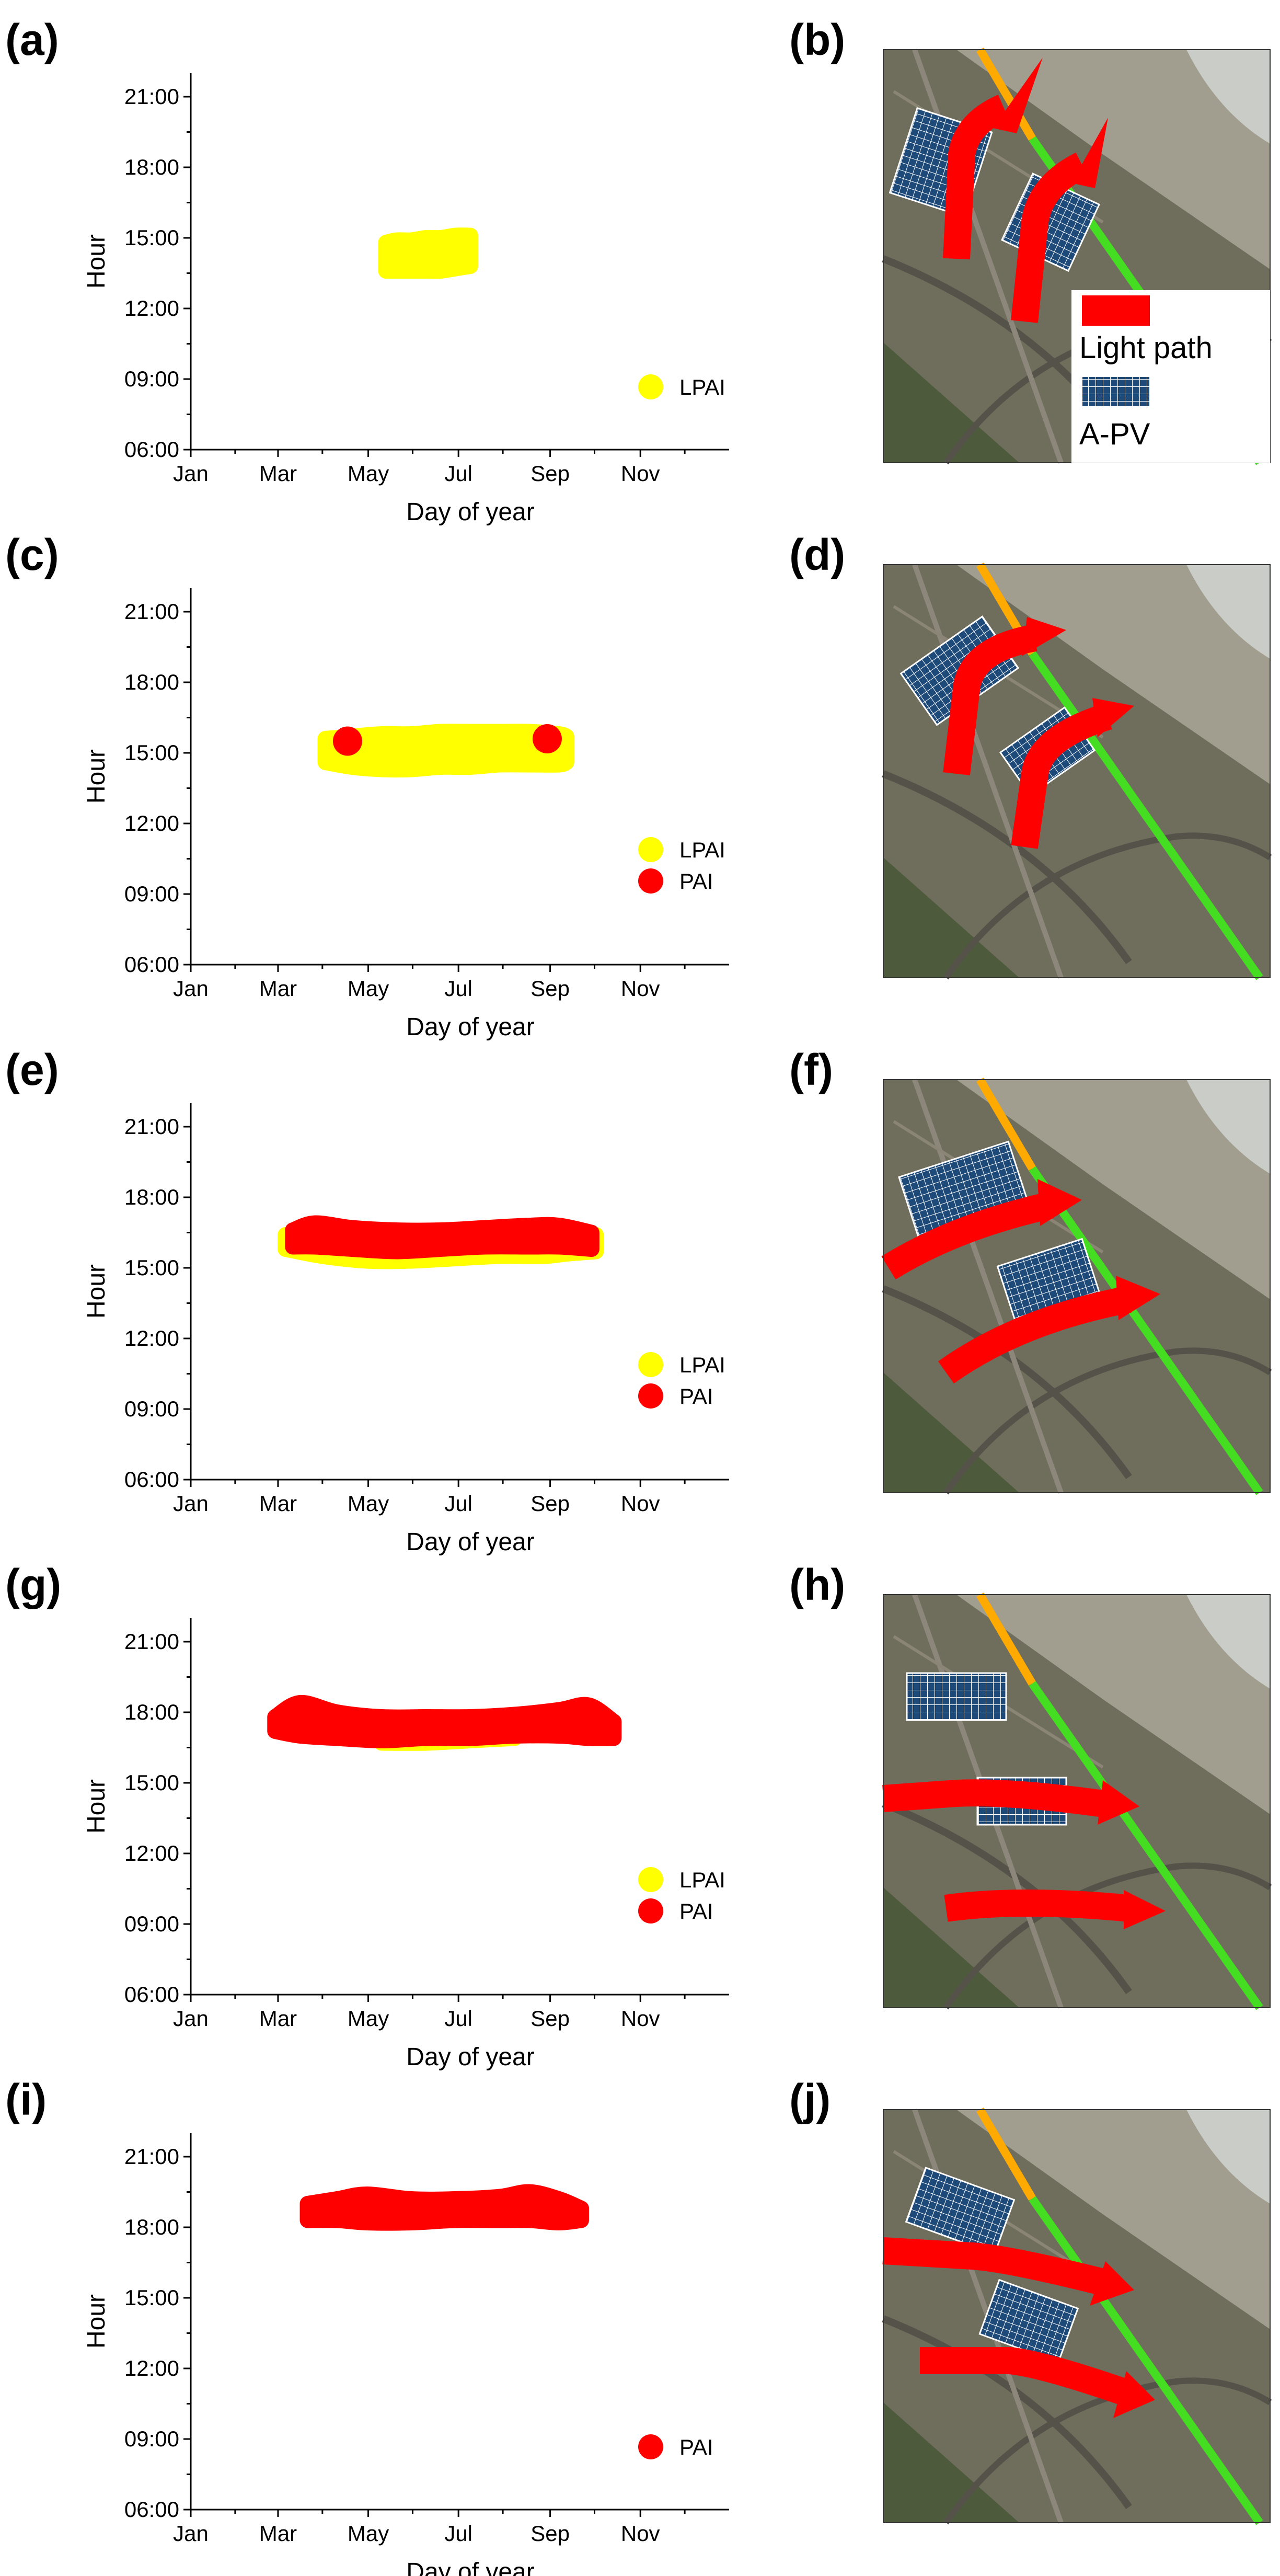 The height and width of the screenshot is (2576, 1280). I want to click on x-tick-label: Mar, so click(278, 473).